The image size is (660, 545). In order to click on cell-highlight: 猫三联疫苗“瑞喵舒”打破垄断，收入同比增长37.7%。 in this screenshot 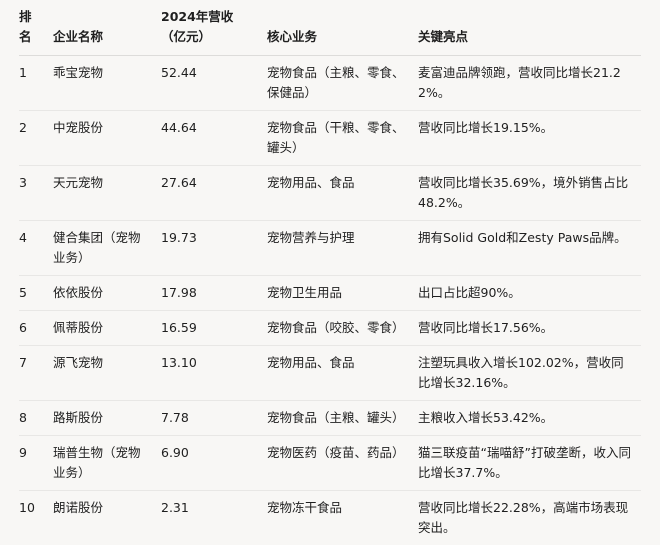, I will do `click(529, 463)`.